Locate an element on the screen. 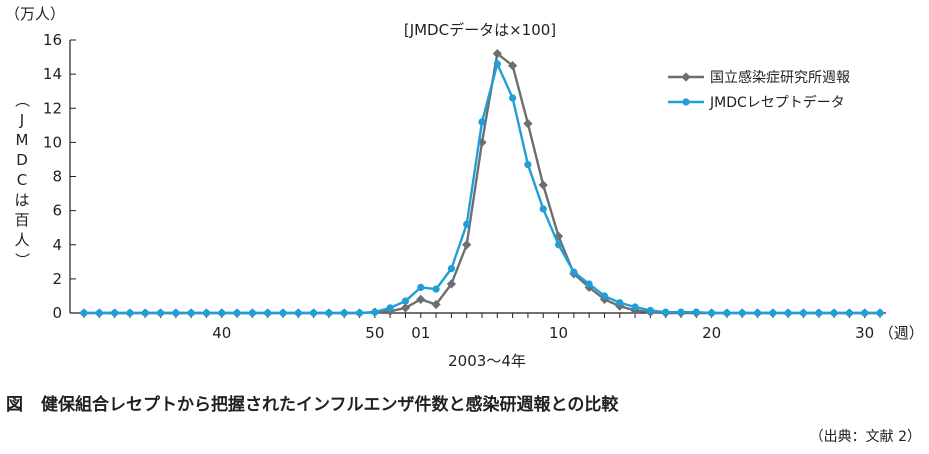 The width and height of the screenshot is (929, 454). y-tick-label: 6 is located at coordinates (57, 211).